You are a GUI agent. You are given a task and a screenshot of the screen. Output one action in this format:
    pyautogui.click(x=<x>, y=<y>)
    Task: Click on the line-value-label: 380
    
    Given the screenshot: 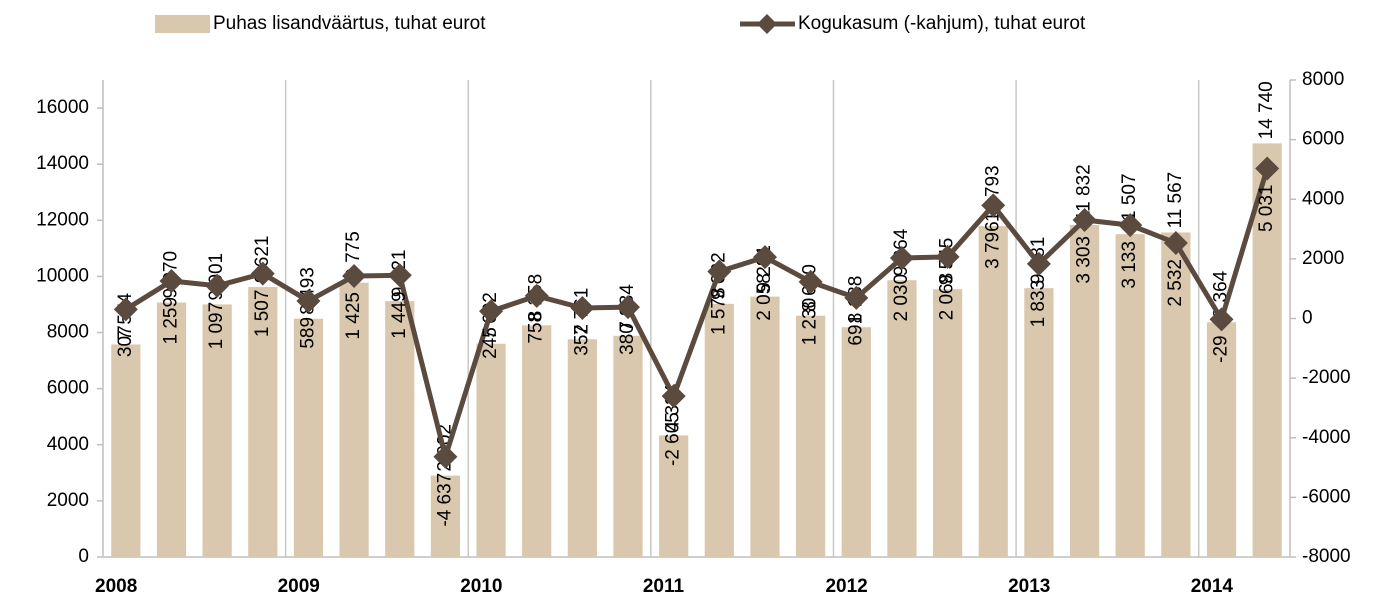 What is the action you would take?
    pyautogui.click(x=627, y=339)
    